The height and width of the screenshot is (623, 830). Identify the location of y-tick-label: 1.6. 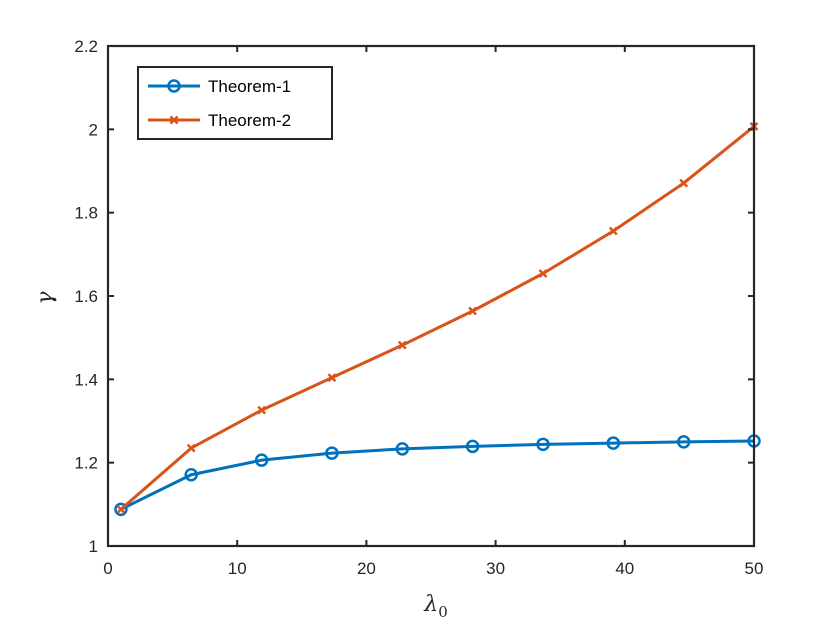
(86, 296).